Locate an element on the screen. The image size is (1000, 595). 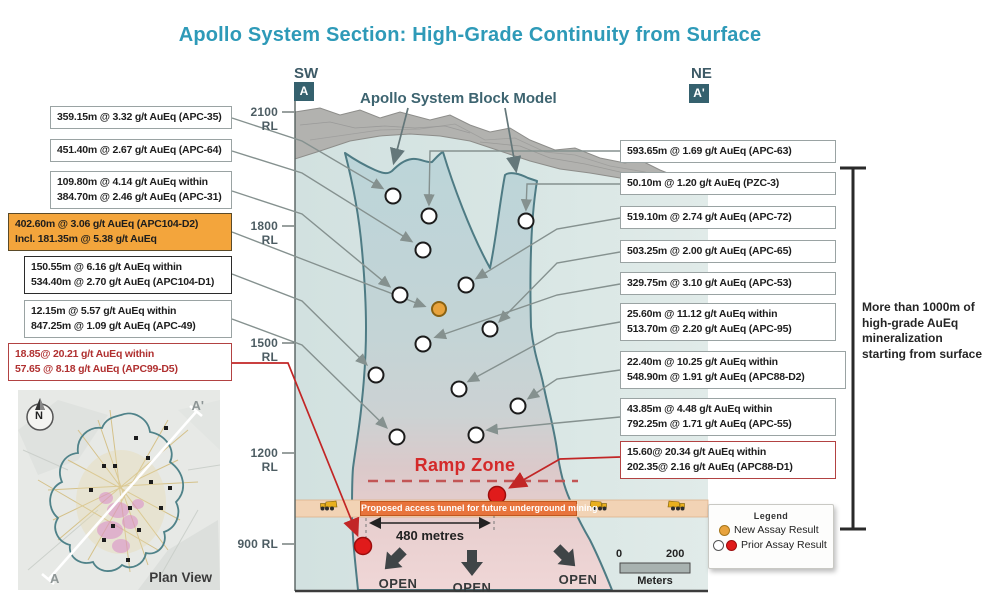
block-model-arrows is located at coordinates (456, 140).